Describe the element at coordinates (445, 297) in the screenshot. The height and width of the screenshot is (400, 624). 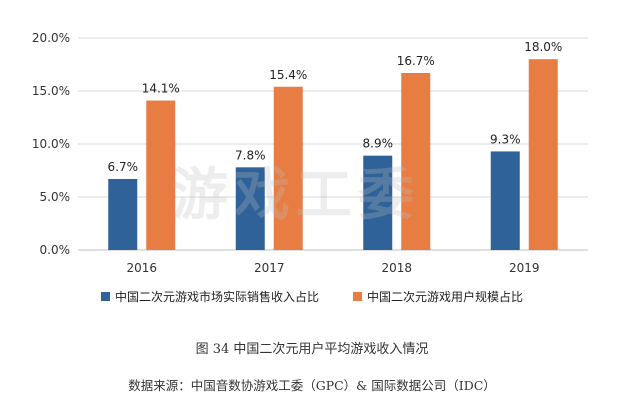
I see `legend-label-user-share: 中国二次元游戏用户规模占比` at that location.